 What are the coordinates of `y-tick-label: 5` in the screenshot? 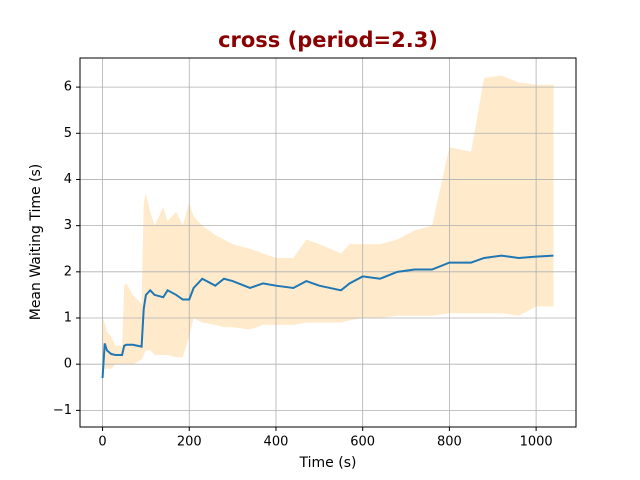 It's located at (68, 133).